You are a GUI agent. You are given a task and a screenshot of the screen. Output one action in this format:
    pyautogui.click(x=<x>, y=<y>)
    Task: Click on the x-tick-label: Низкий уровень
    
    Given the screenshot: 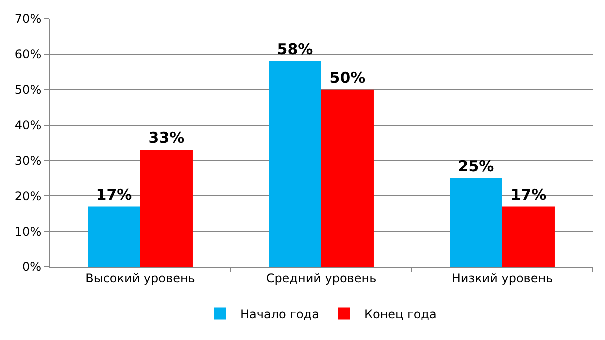 What is the action you would take?
    pyautogui.click(x=503, y=278)
    